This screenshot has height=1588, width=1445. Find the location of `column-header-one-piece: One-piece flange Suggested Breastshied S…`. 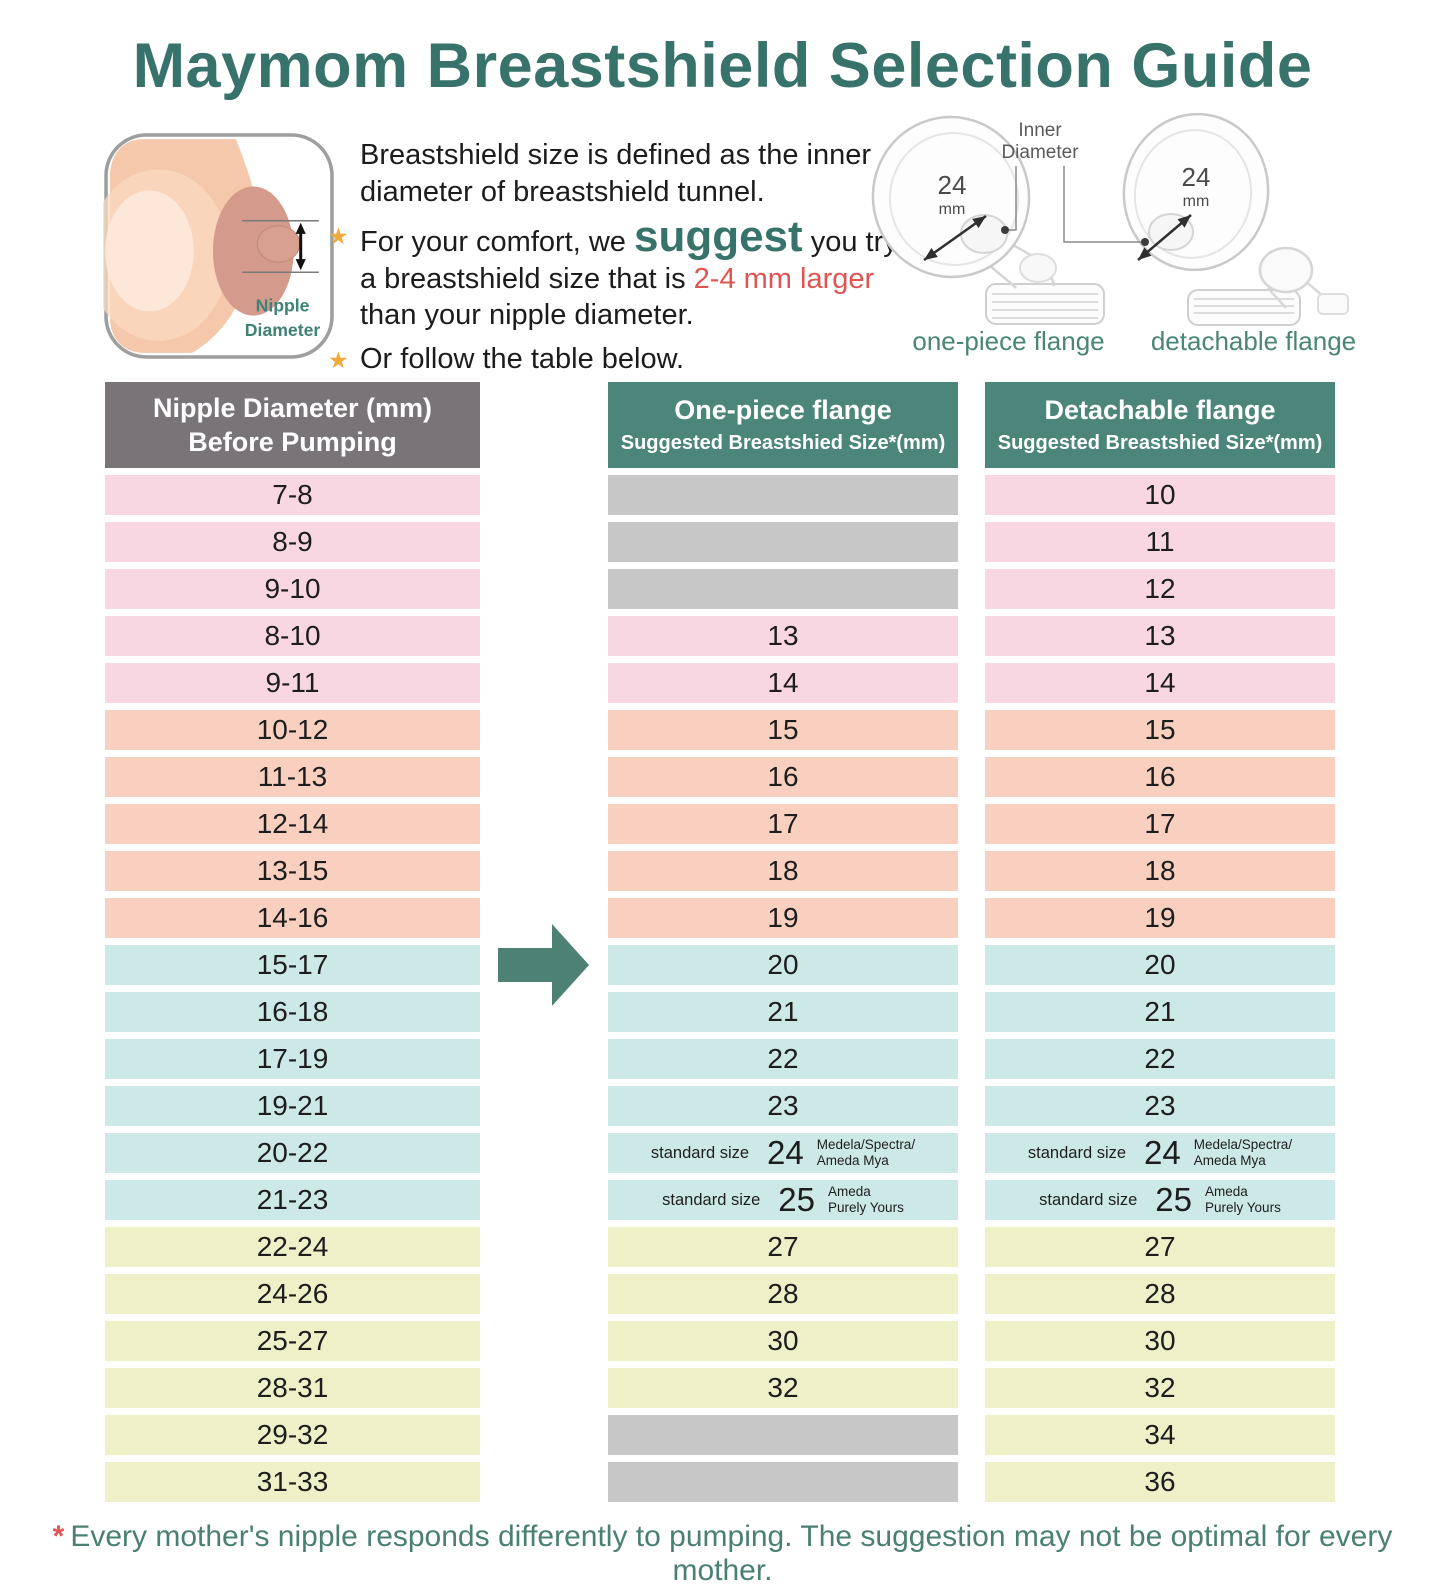

column-header-one-piece: One-piece flange Suggested Breastshied S… is located at coordinates (783, 425).